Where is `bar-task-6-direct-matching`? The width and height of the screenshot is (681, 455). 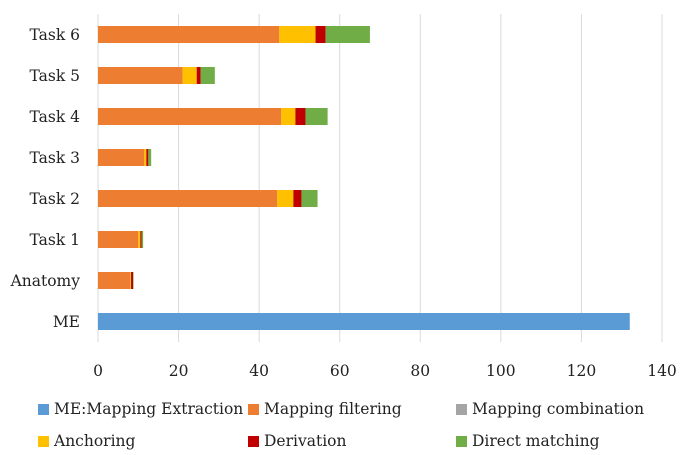 bar-task-6-direct-matching is located at coordinates (347, 34).